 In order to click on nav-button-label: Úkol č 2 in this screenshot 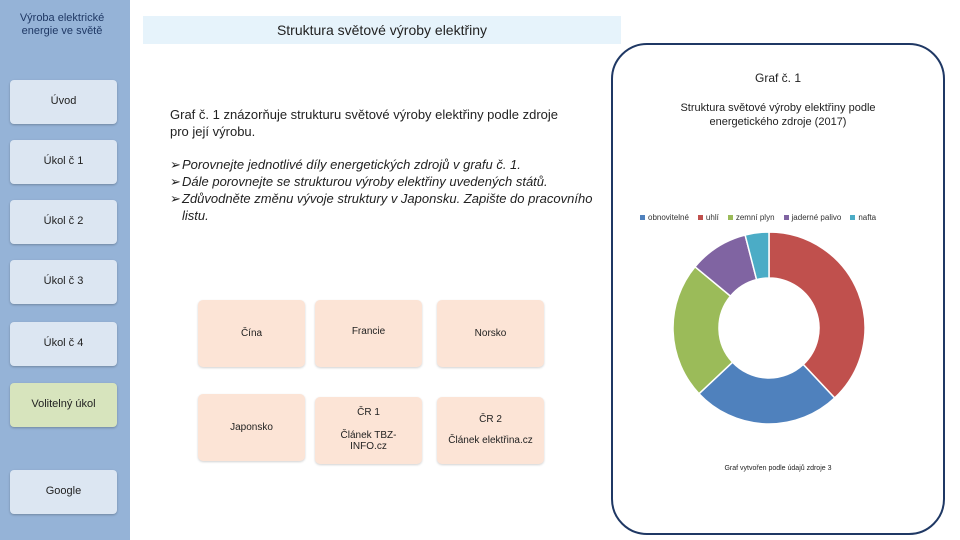, I will do `click(63, 221)`.